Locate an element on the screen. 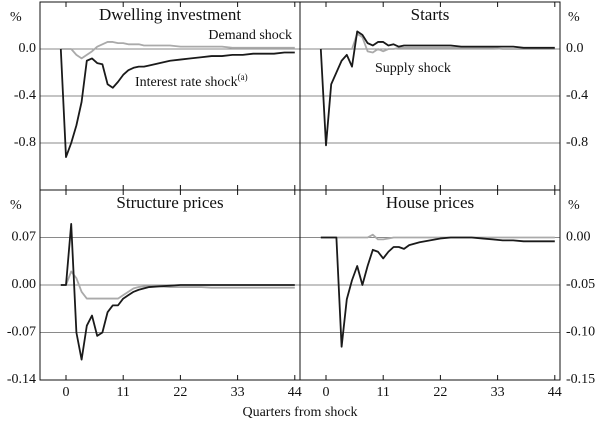 This screenshot has width=600, height=424. annotation-text: Supply shock is located at coordinates (413, 68).